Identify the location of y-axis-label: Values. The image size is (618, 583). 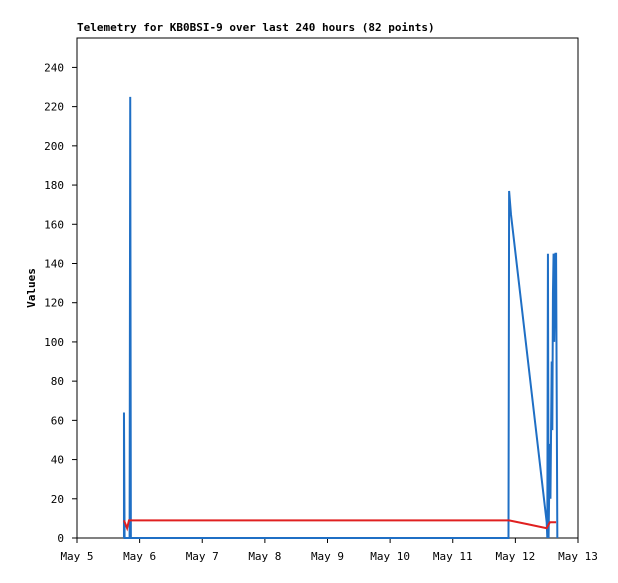
(31, 288).